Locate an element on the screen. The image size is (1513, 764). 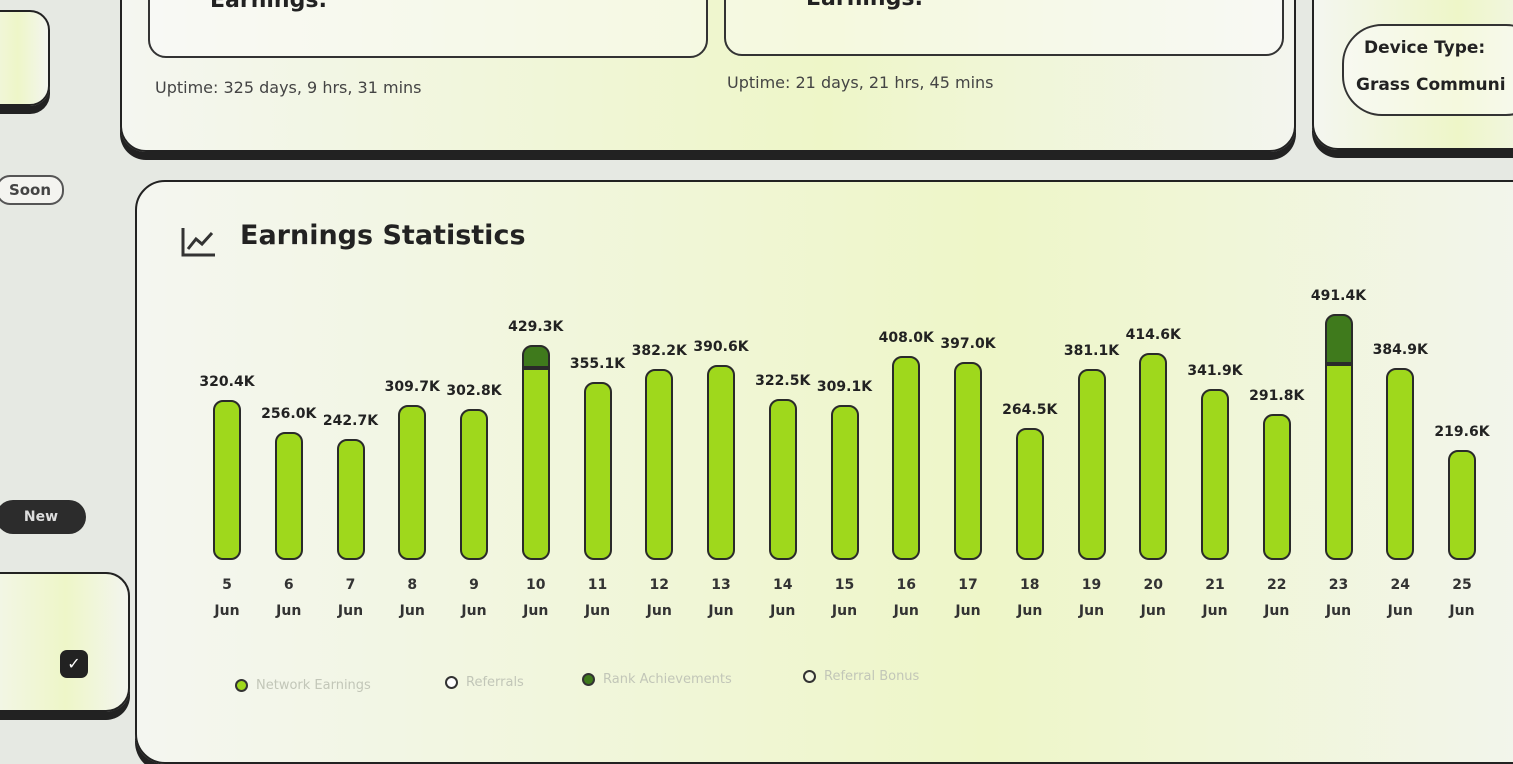
value-label: 384.9K is located at coordinates (1400, 349).